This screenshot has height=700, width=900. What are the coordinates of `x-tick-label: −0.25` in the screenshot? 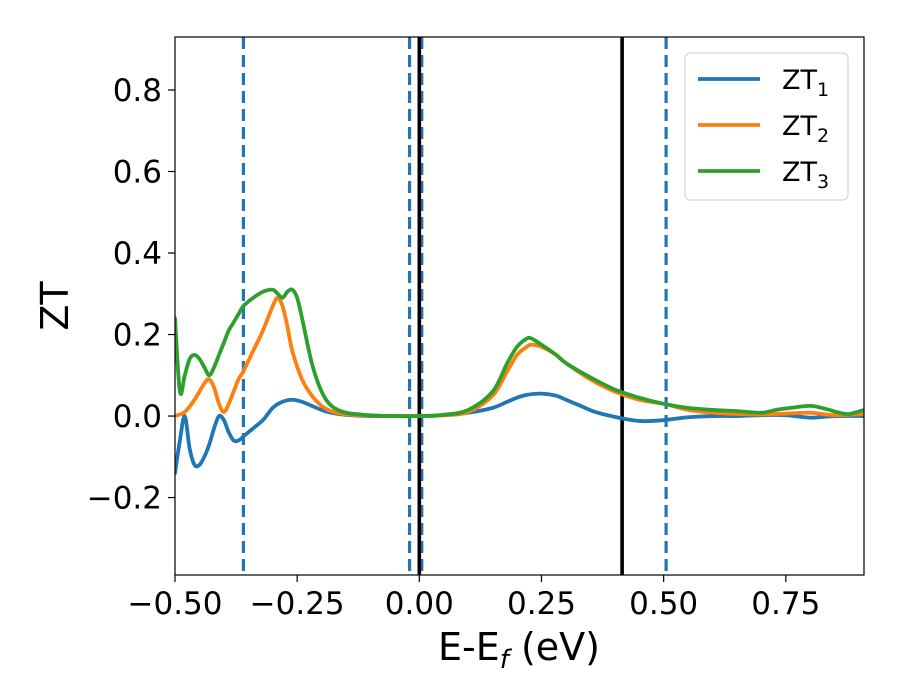 It's located at (297, 604).